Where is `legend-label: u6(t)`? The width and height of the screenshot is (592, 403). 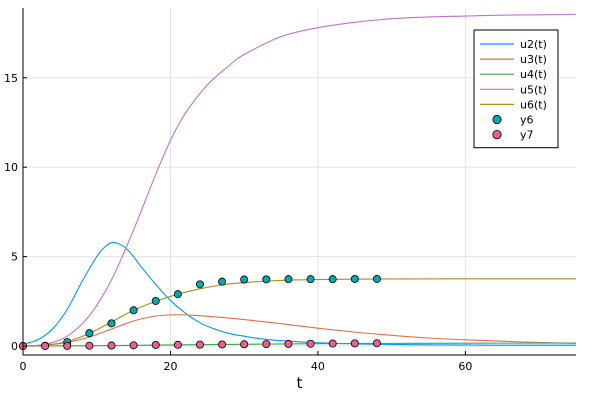 legend-label: u6(t) is located at coordinates (533, 104).